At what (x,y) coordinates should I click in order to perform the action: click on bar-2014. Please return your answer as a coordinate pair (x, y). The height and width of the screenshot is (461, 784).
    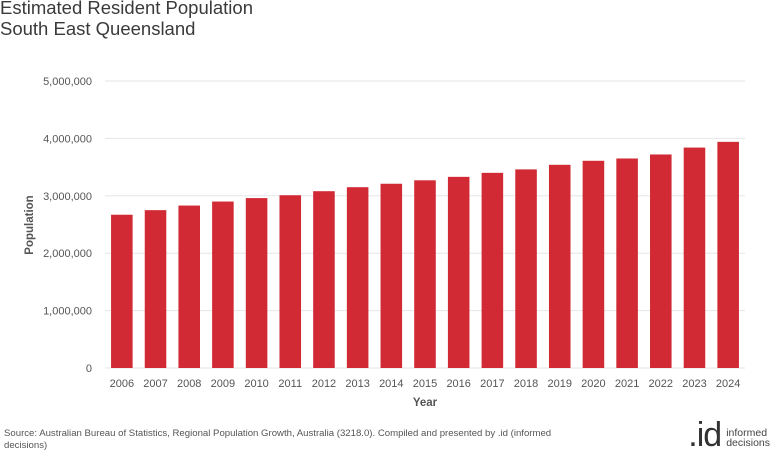
    Looking at the image, I should click on (391, 275).